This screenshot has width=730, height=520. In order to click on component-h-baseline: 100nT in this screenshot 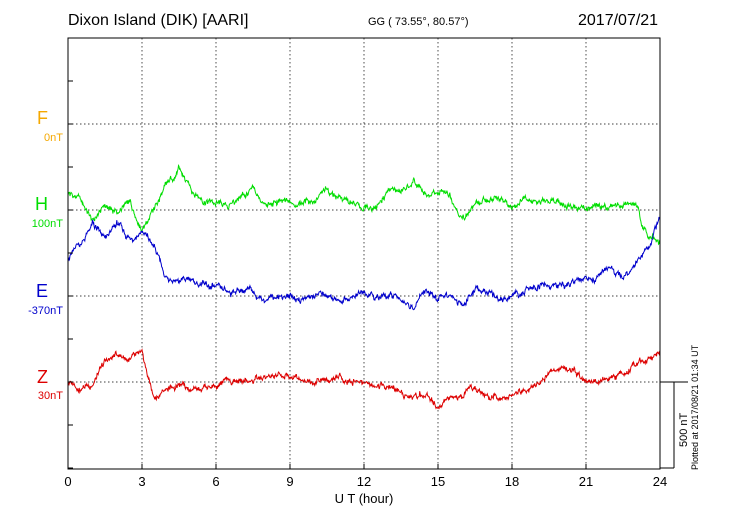, I will do `click(47, 224)`.